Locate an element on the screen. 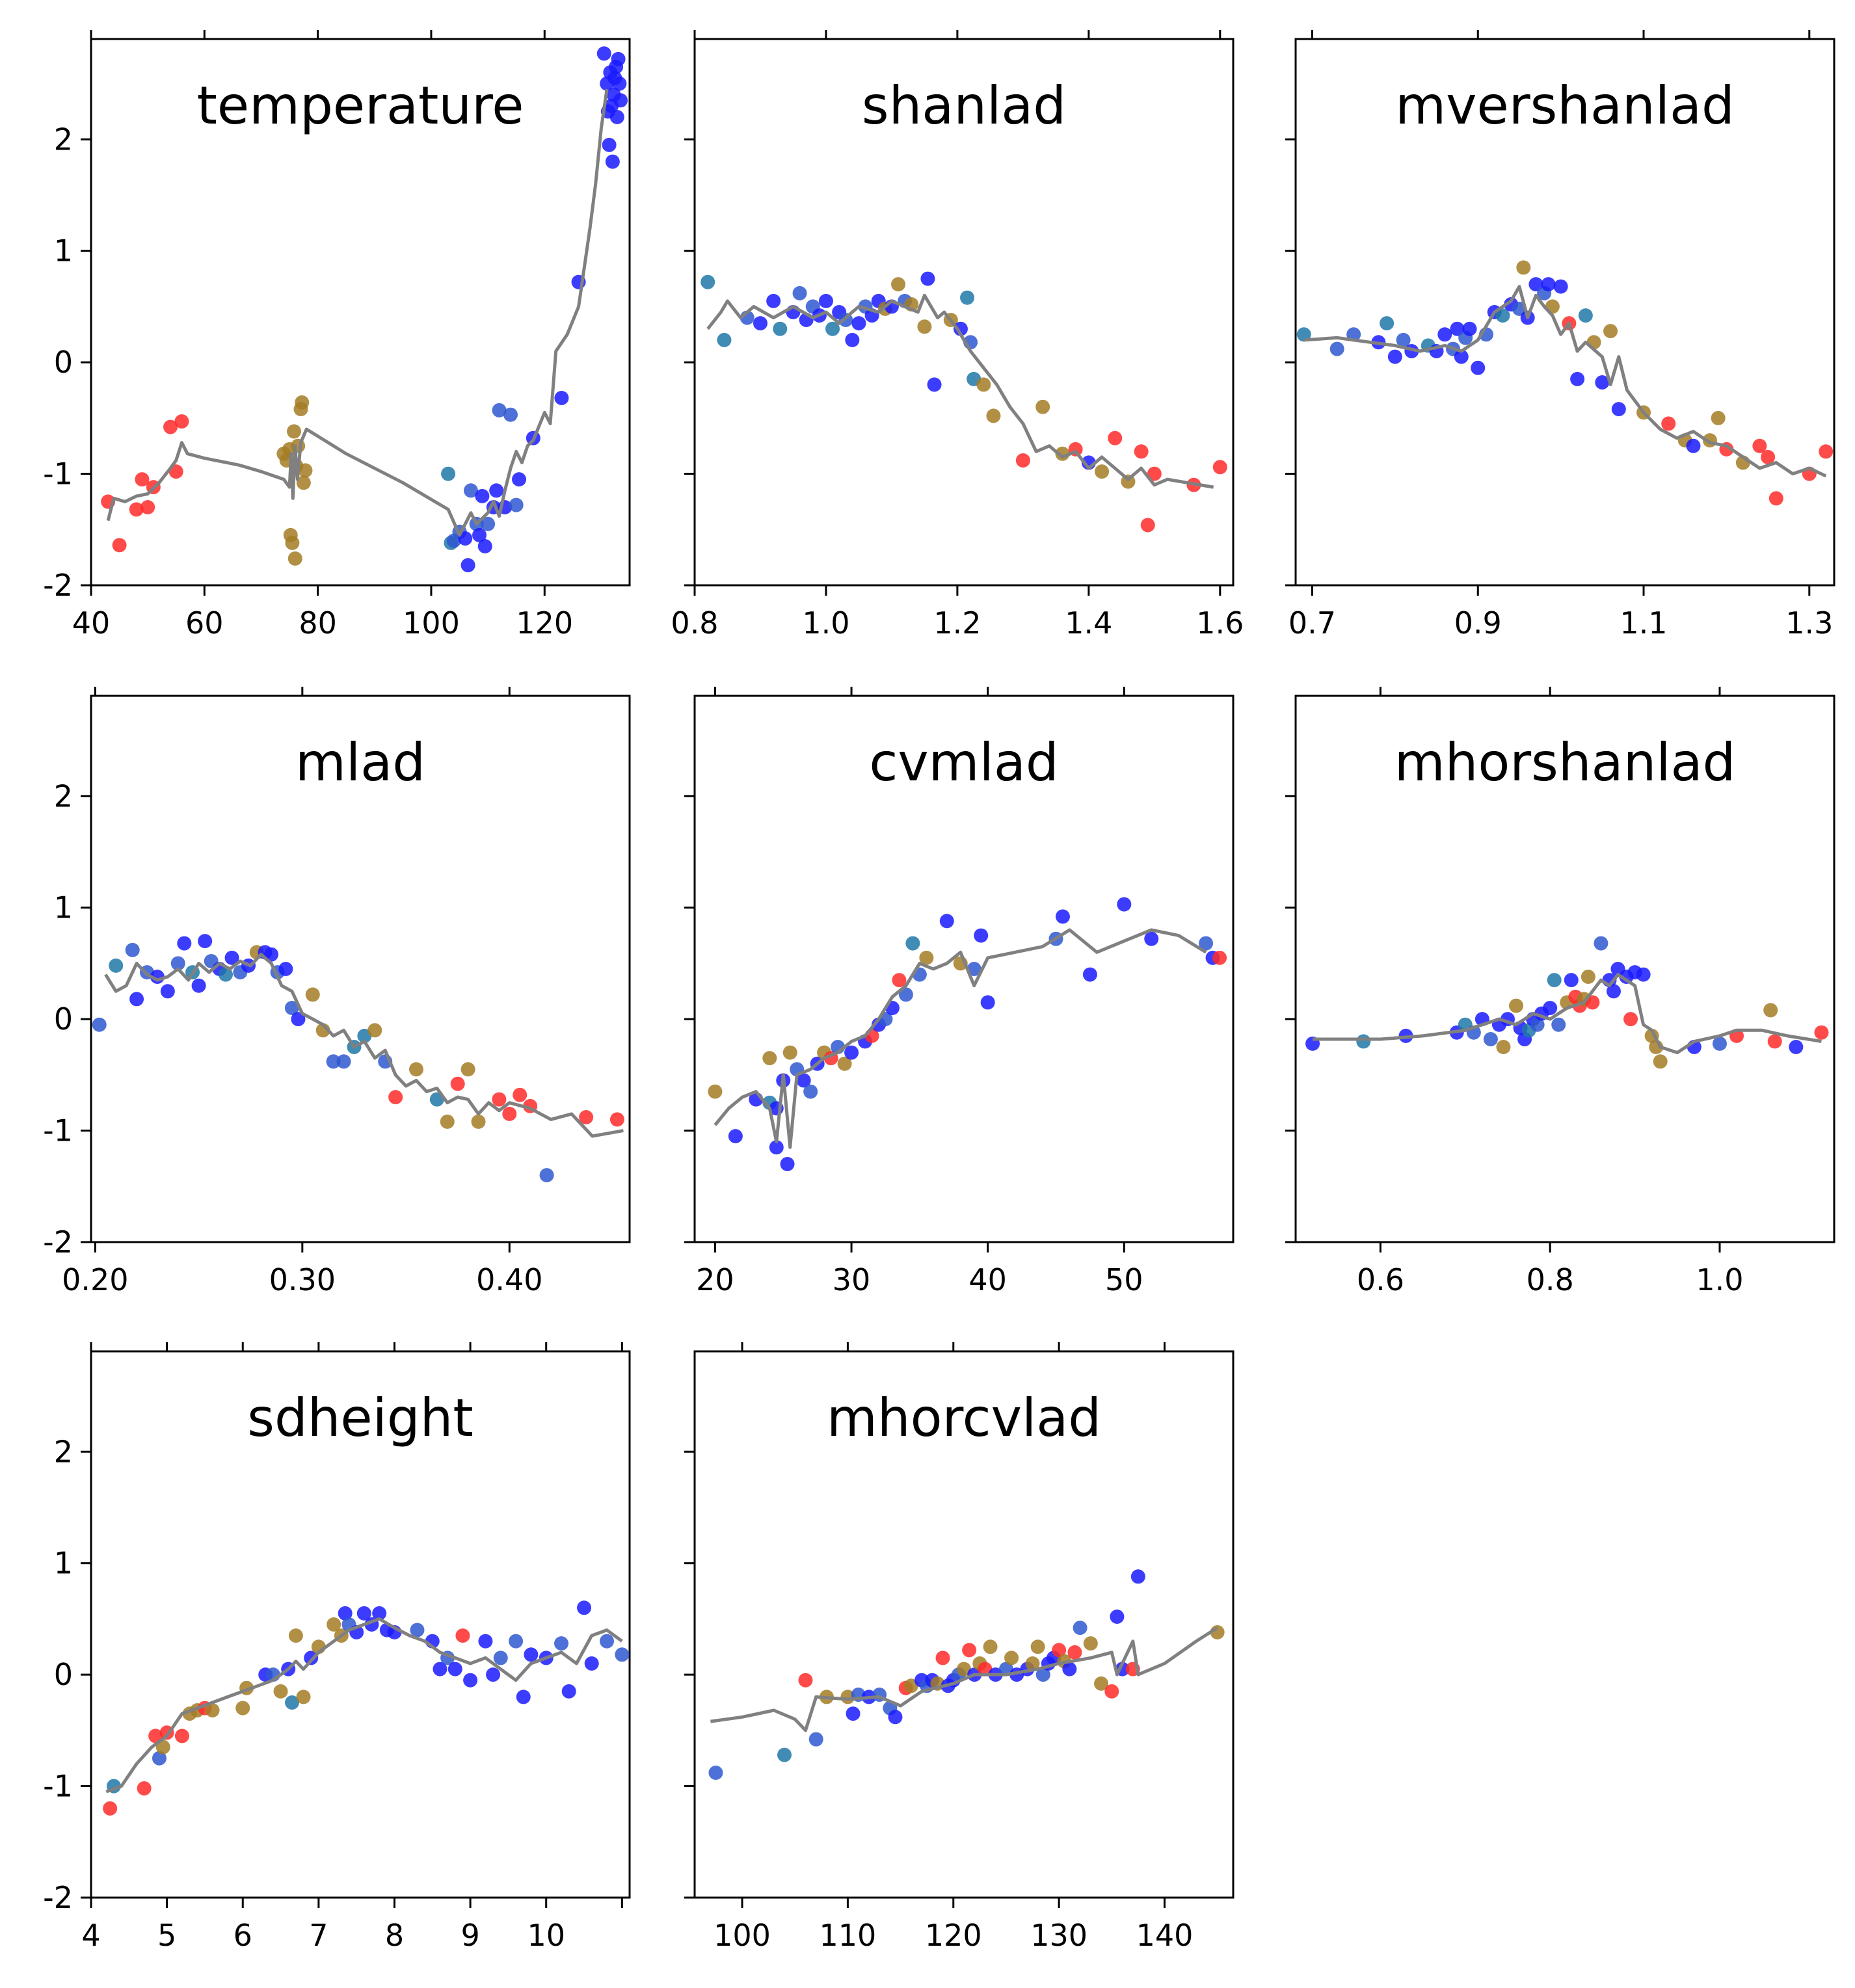 The image size is (1855, 1988). panel-title: temperature is located at coordinates (360, 105).